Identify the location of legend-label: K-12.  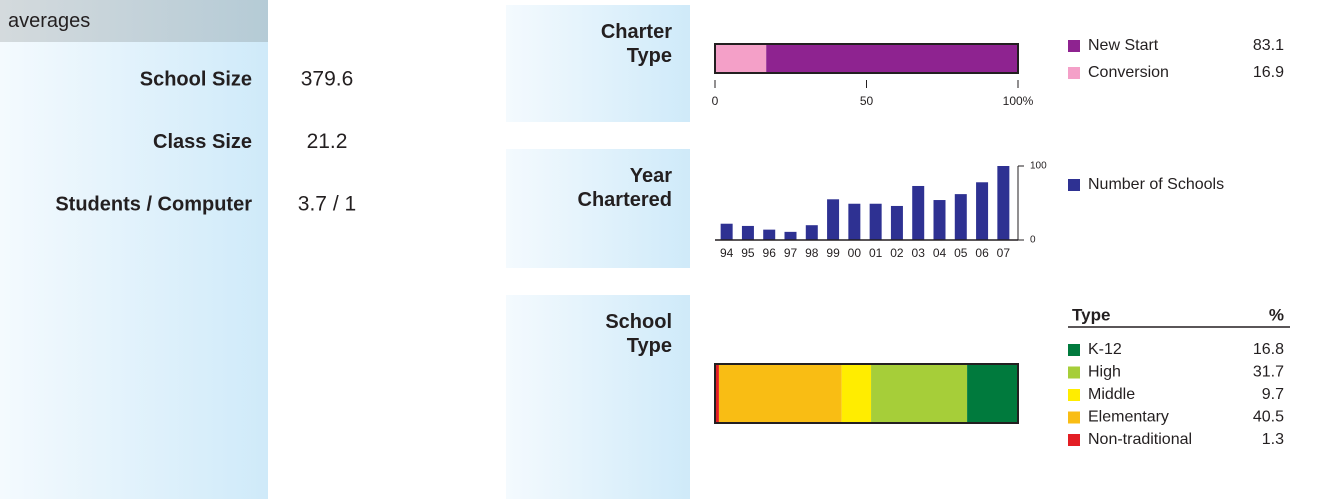
(1105, 349).